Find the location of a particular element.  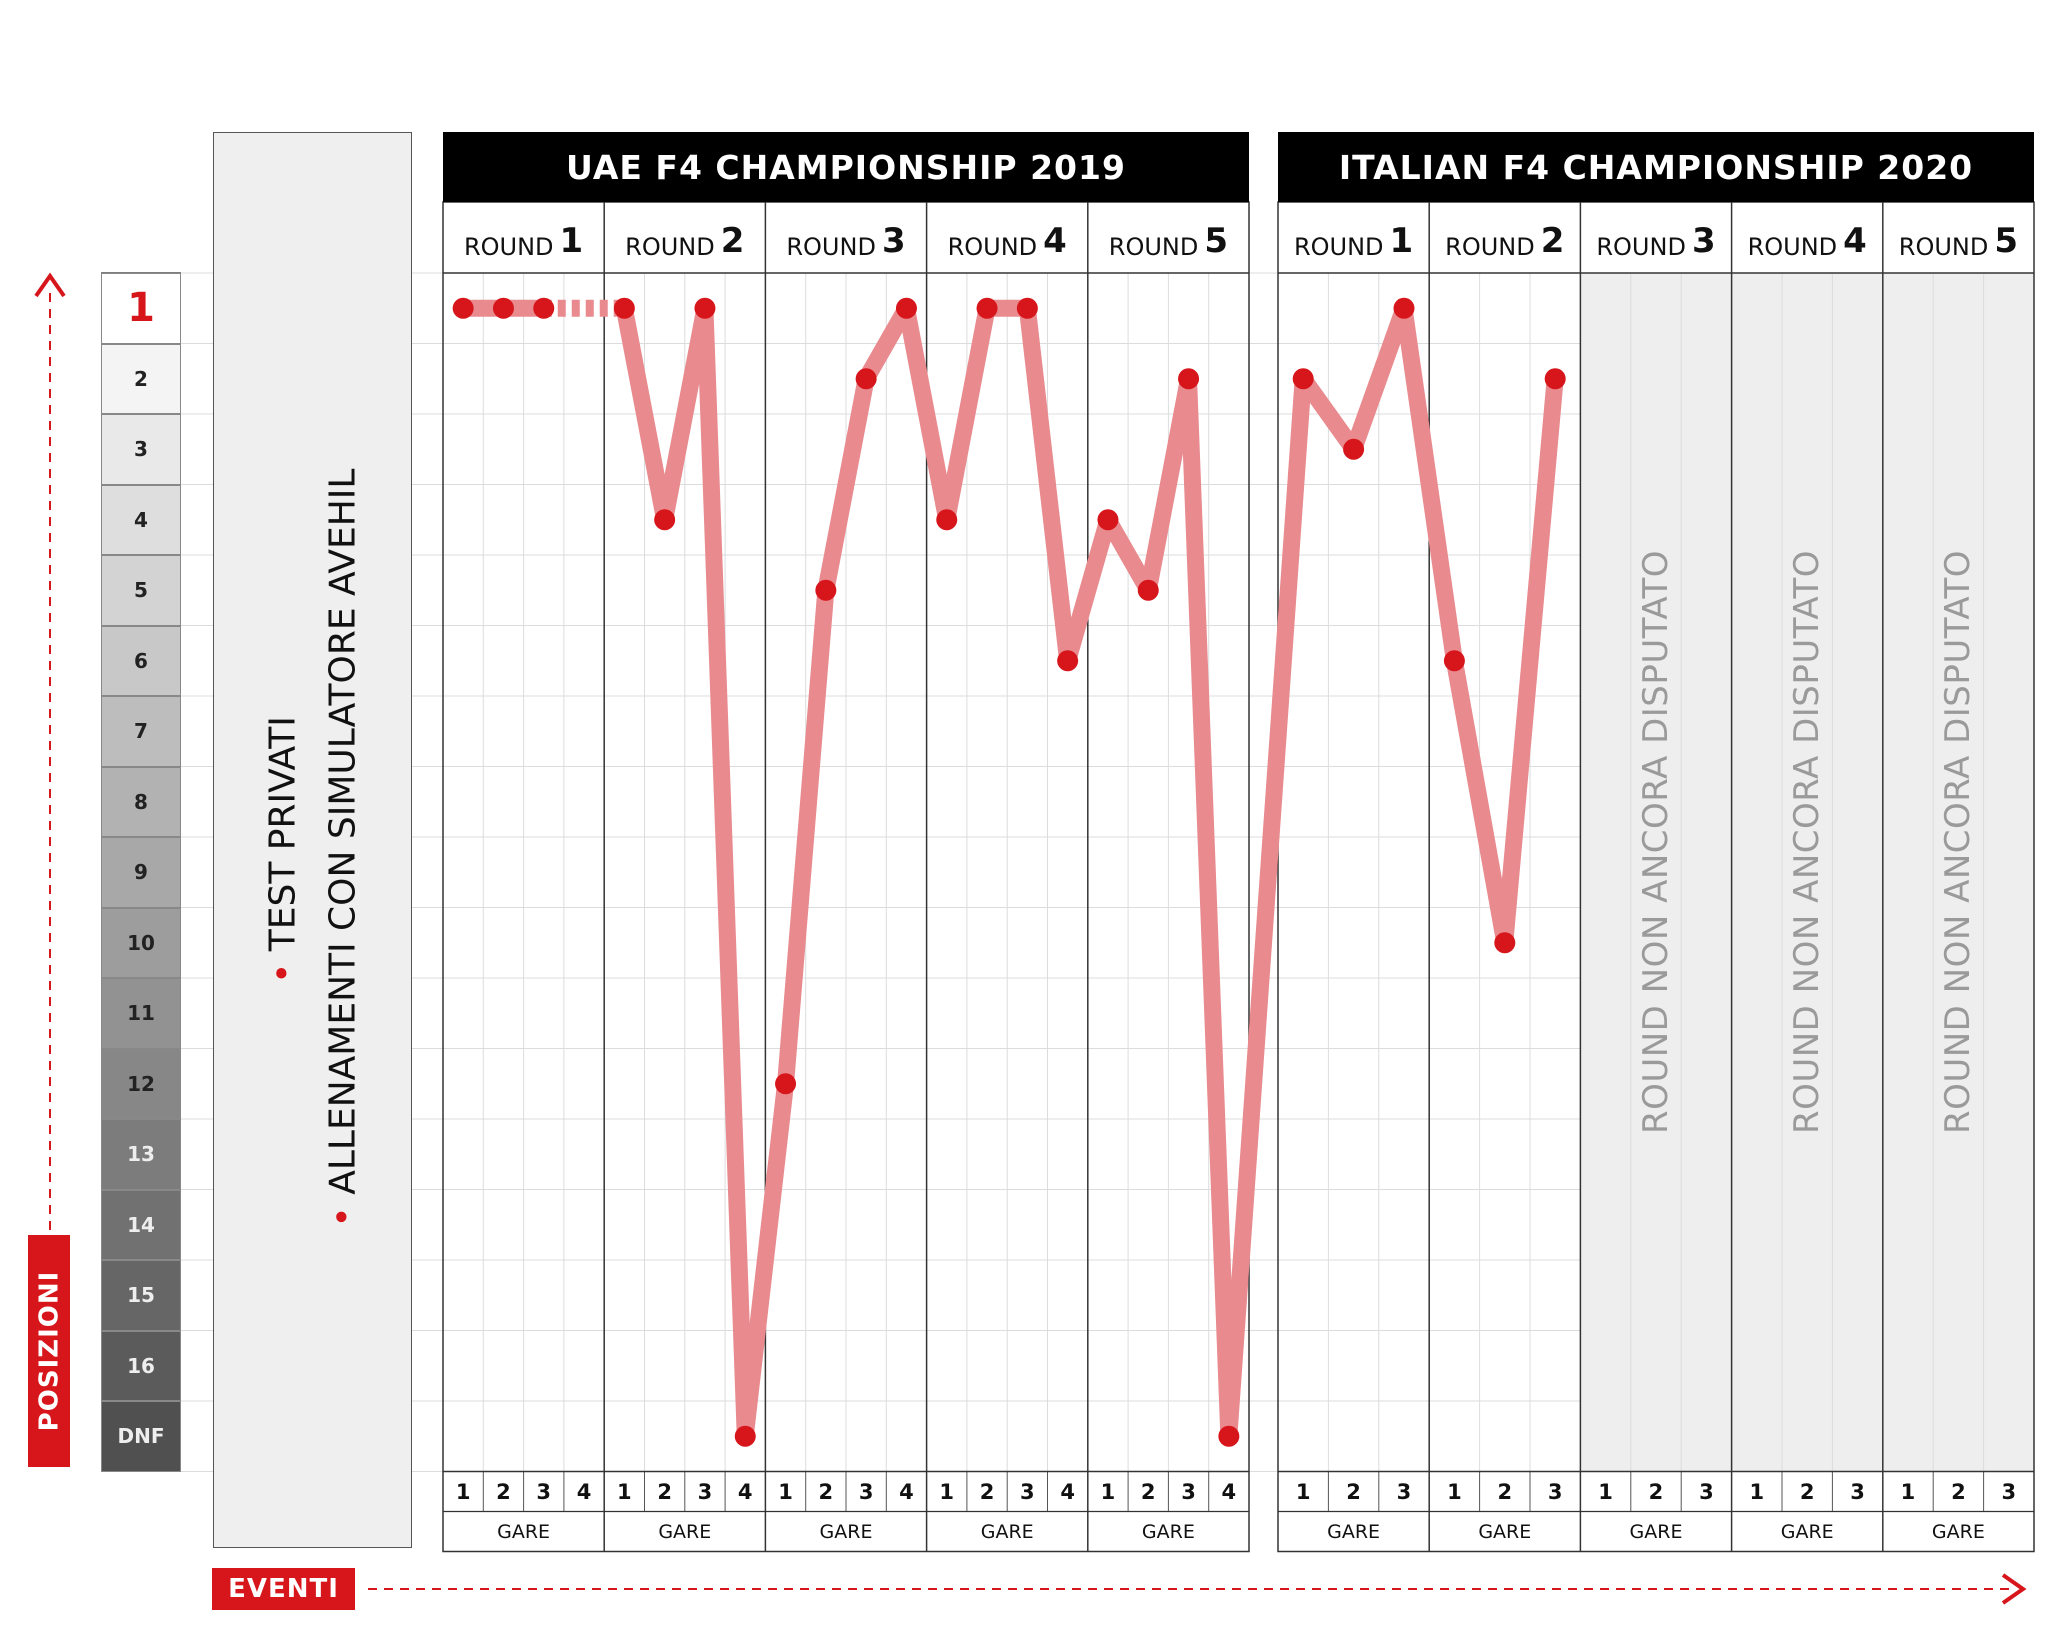

round-label-2-4: ROUND 4 is located at coordinates (1807, 237).